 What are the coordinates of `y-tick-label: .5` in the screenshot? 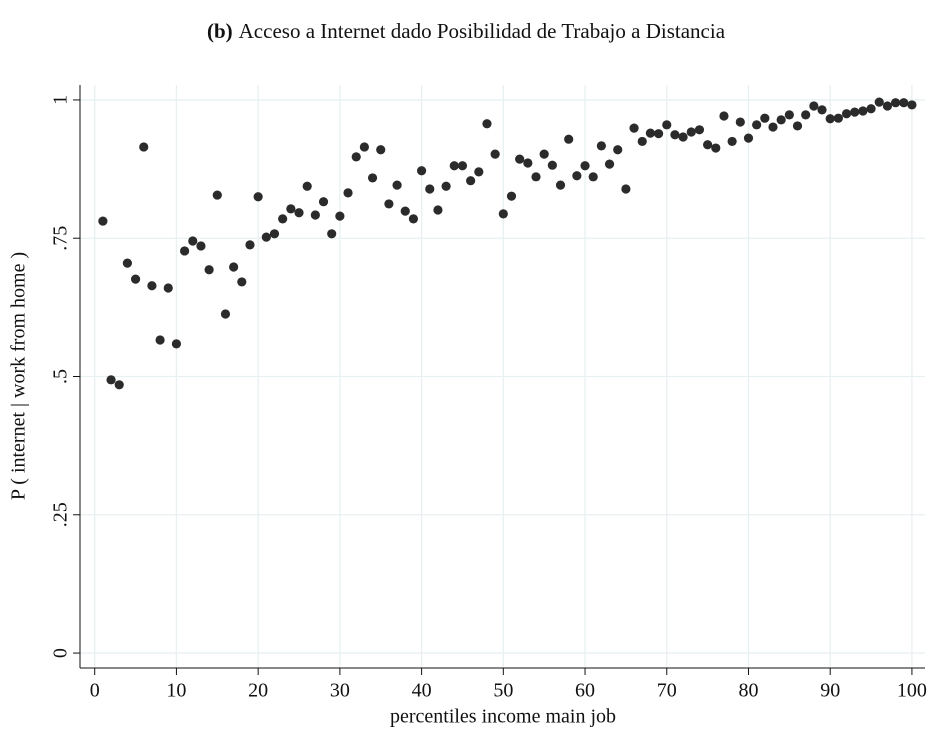 It's located at (61, 376).